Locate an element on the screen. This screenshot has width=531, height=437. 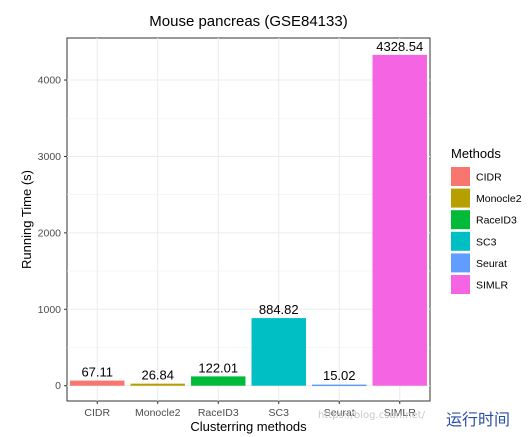
legend-swatch-monocle2 is located at coordinates (460, 198).